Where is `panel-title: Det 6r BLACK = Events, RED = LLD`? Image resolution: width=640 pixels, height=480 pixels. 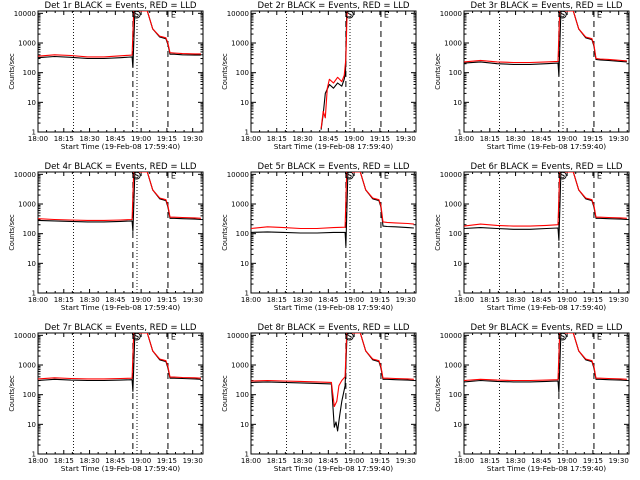
panel-title: Det 6r BLACK = Events, RED = LLD is located at coordinates (546, 167).